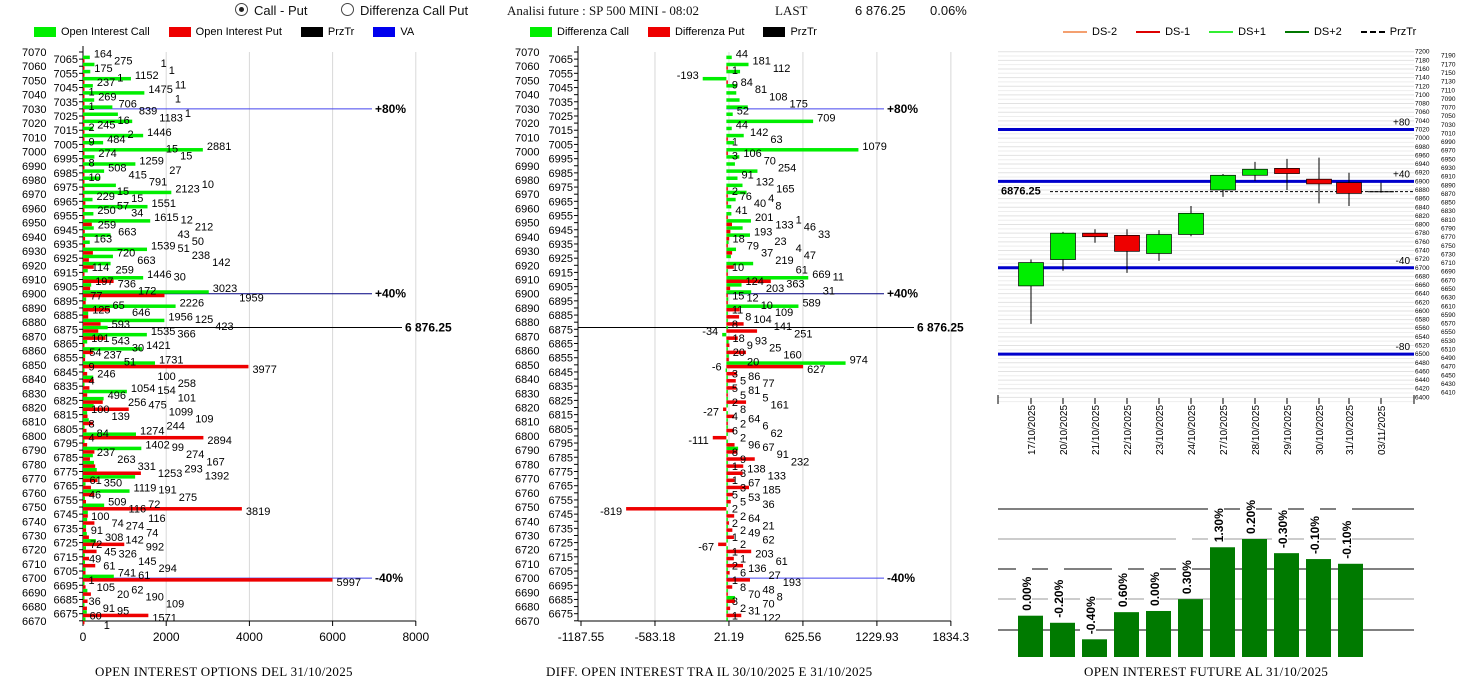  Describe the element at coordinates (415, 637) in the screenshot. I see `x-tick-label: 8000` at that location.